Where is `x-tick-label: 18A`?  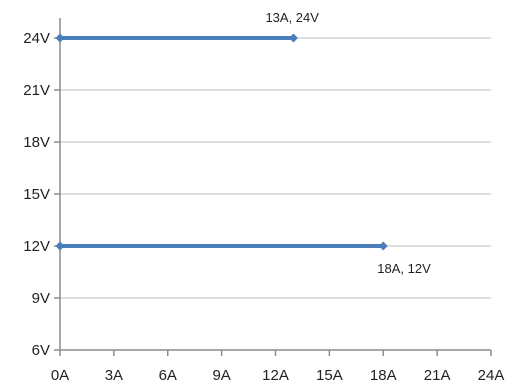
x-tick-label: 18A is located at coordinates (383, 375).